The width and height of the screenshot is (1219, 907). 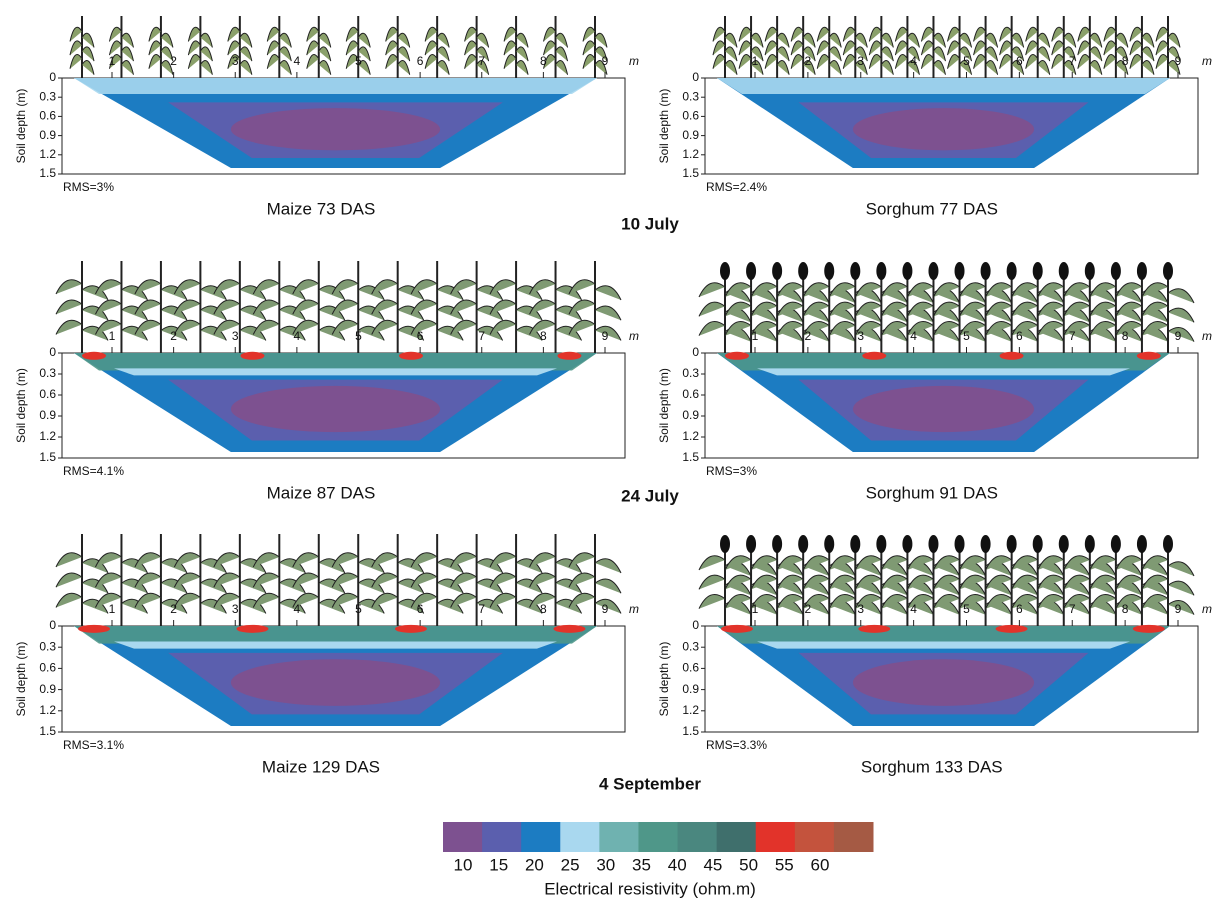 I want to click on panel-title: Sorghum 91 DAS, so click(x=932, y=492).